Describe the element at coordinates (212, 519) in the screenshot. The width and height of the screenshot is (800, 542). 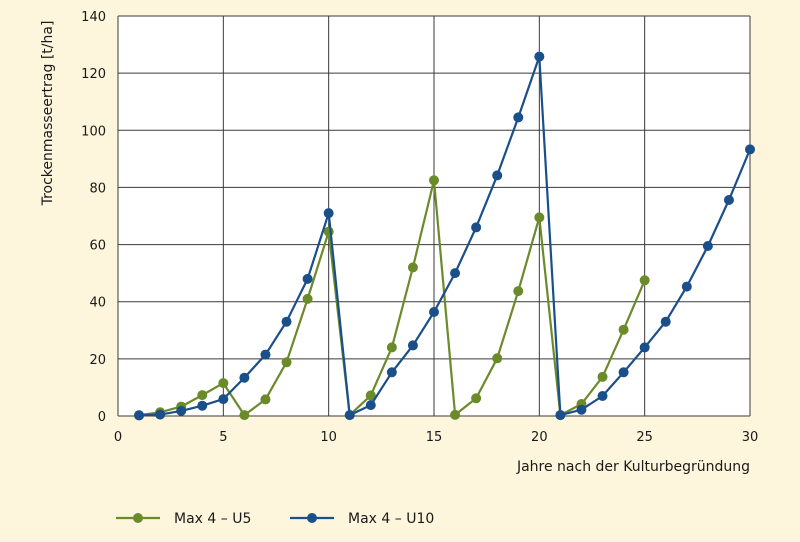
I see `legend-label-0: Max 4 – U5` at that location.